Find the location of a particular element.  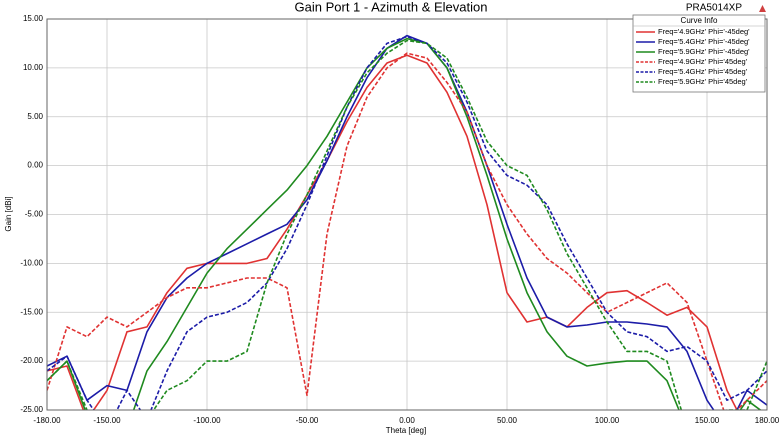

y-tick-label: 5.00 is located at coordinates (35, 116).